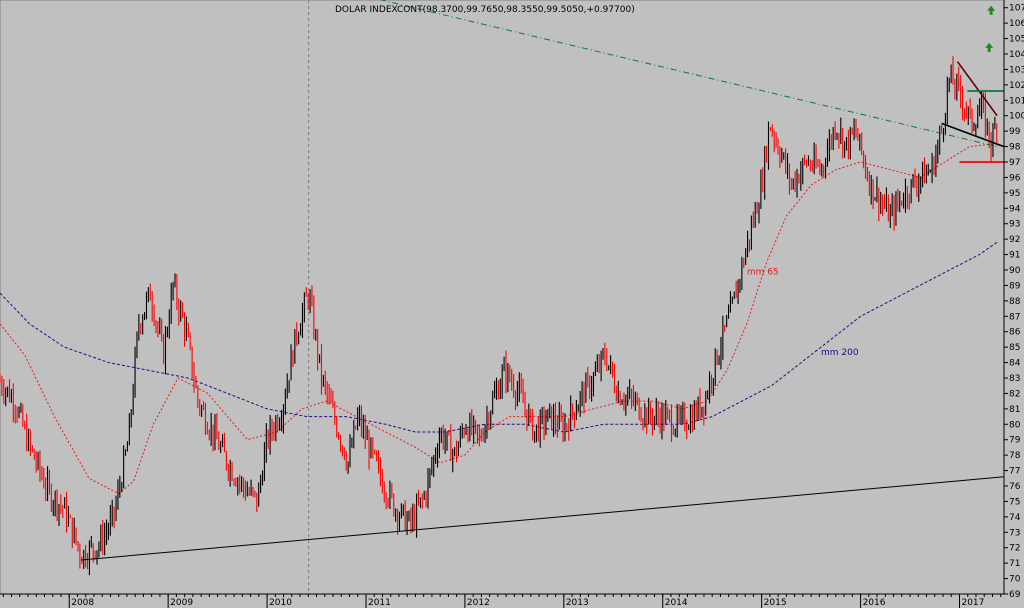  I want to click on y-tick-label: 82, so click(1014, 394).